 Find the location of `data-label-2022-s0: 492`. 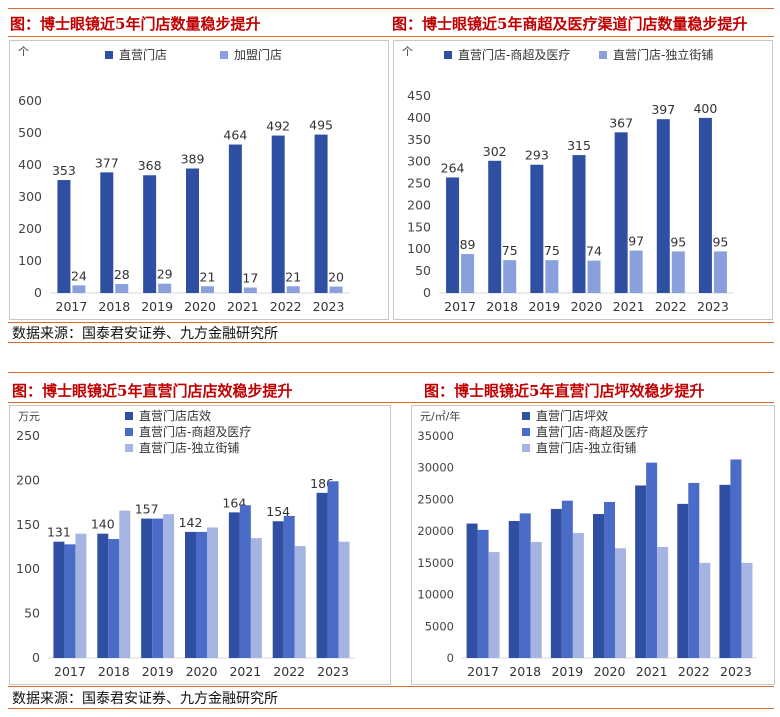

data-label-2022-s0: 492 is located at coordinates (278, 126).